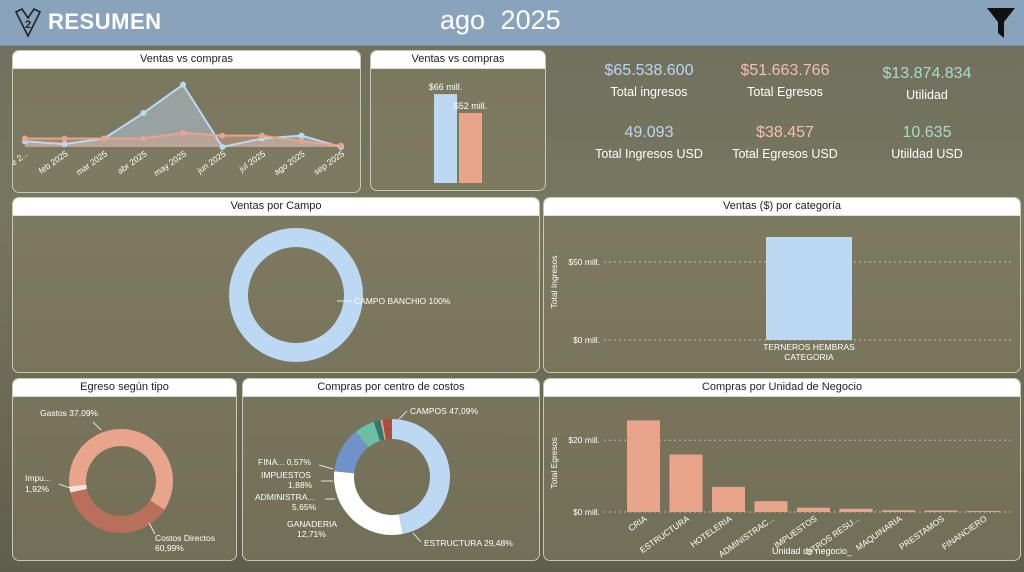 Image resolution: width=1024 pixels, height=572 pixels. What do you see at coordinates (898, 511) in the screenshot?
I see `bar-maquinaria` at bounding box center [898, 511].